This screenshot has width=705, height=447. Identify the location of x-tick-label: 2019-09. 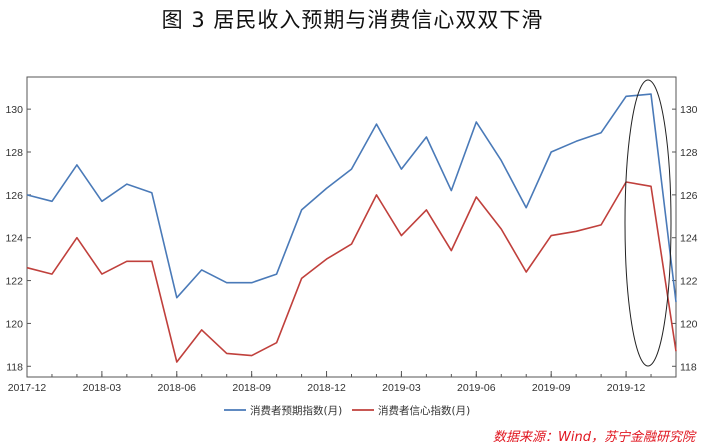
(551, 388).